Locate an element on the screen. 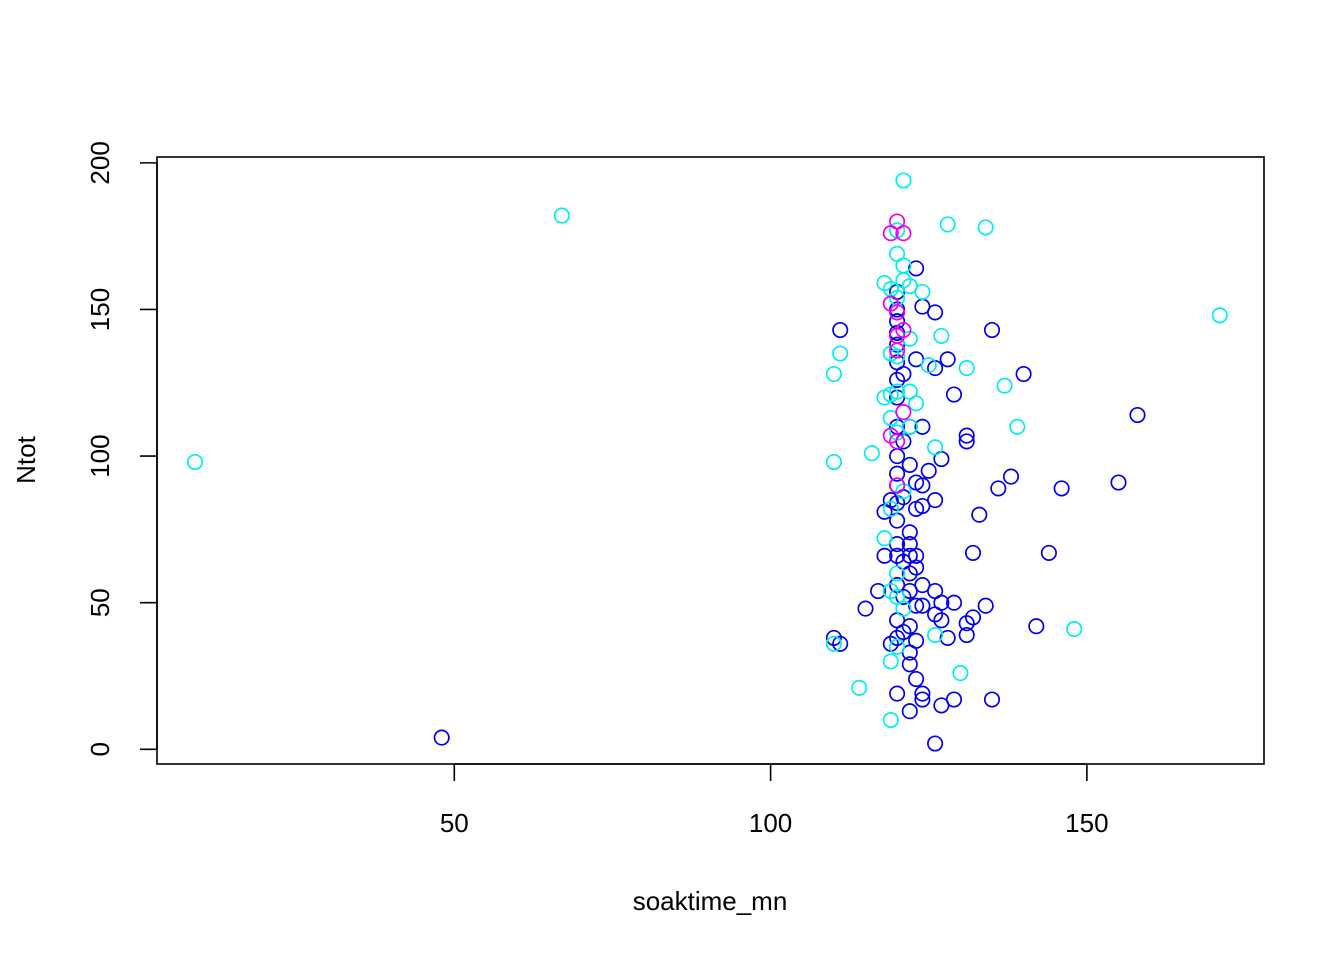 Image resolution: width=1344 pixels, height=960 pixels. x-tick-label: 150 is located at coordinates (1086, 823).